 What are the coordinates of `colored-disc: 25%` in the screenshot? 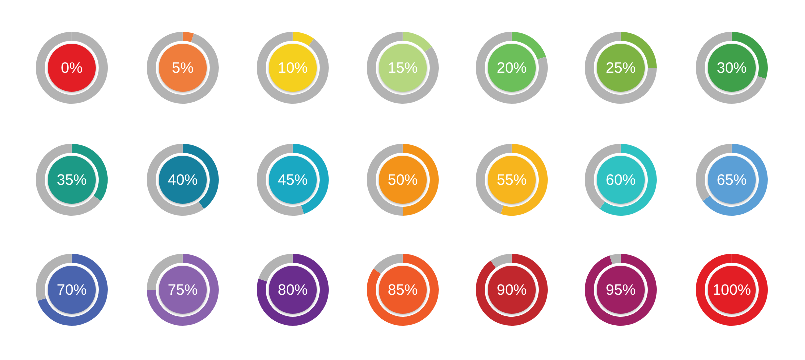 It's located at (621, 68).